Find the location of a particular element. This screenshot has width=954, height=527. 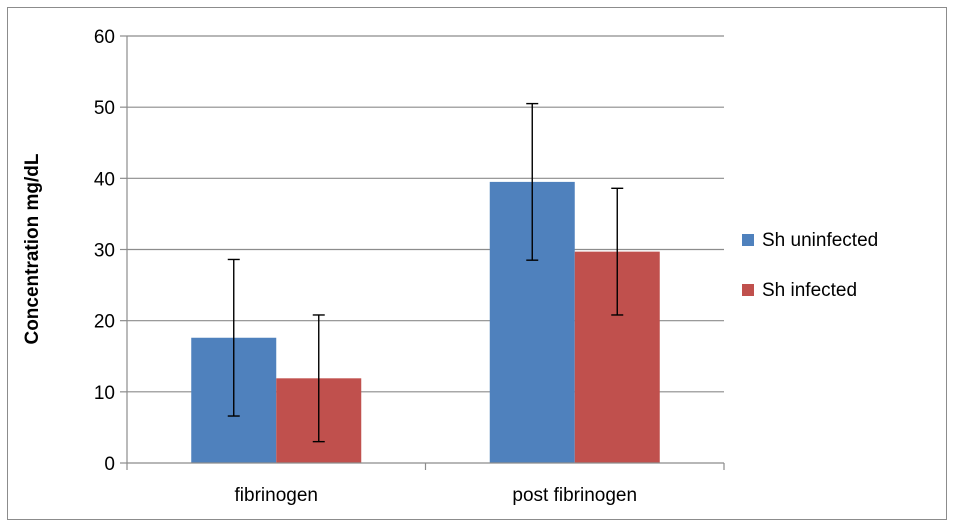

y-tick-label: 60 is located at coordinates (104, 37).